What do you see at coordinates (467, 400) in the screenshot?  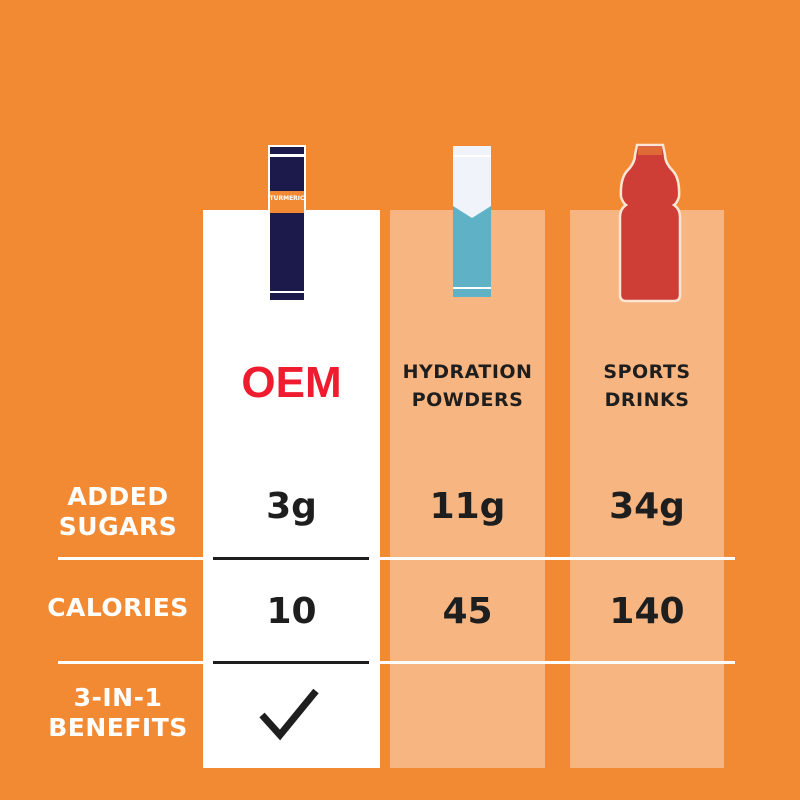 I see `hydration-title-line2: POWDERS` at bounding box center [467, 400].